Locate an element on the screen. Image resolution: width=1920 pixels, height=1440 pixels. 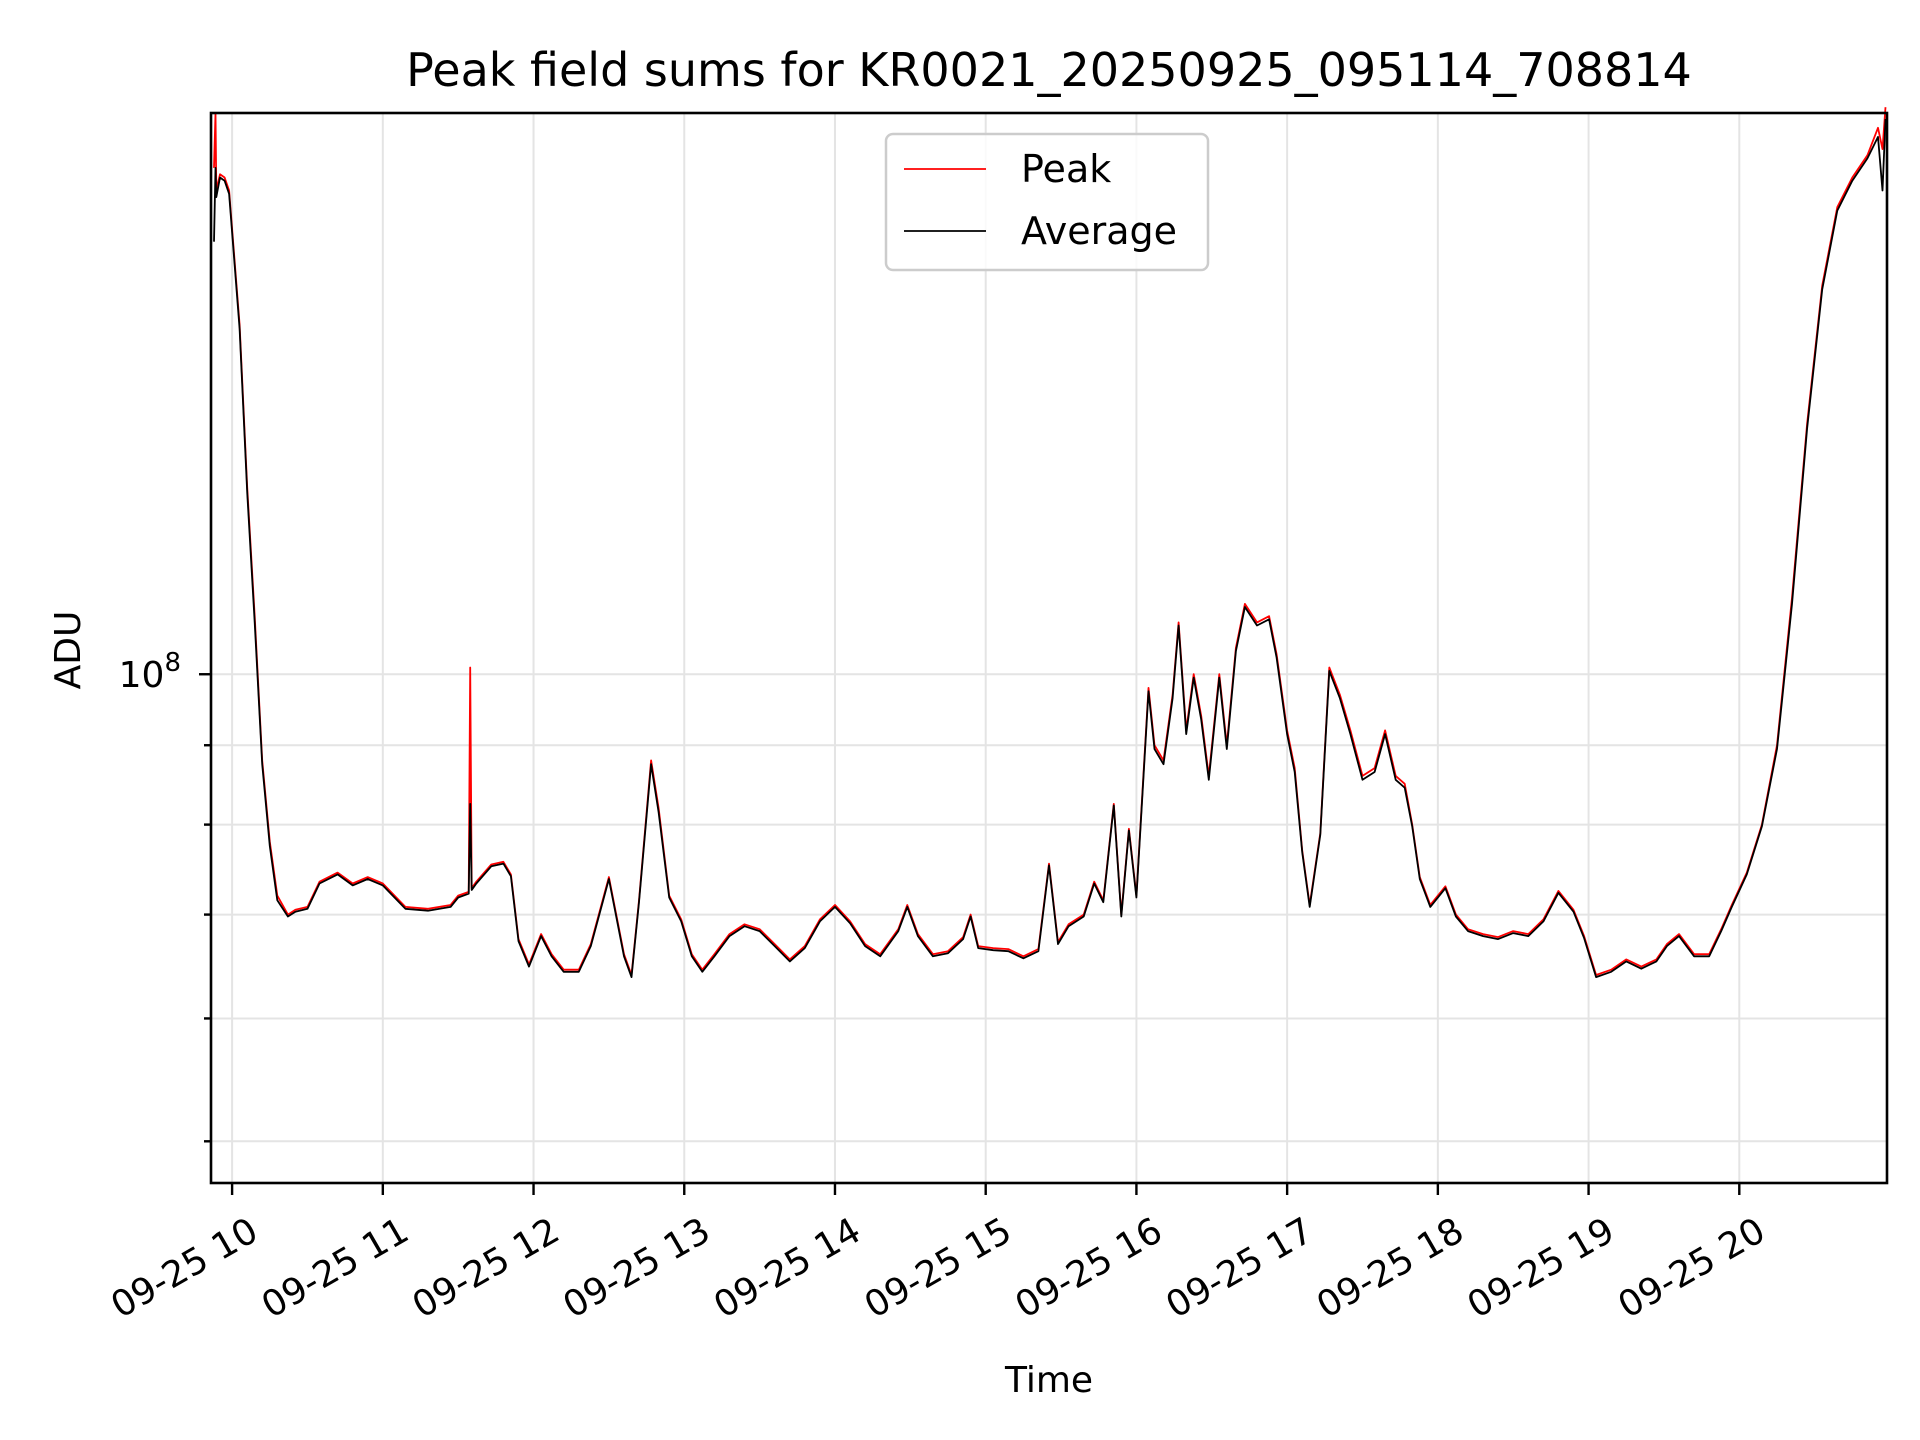
y-tick-label: 108 is located at coordinates (150, 672).